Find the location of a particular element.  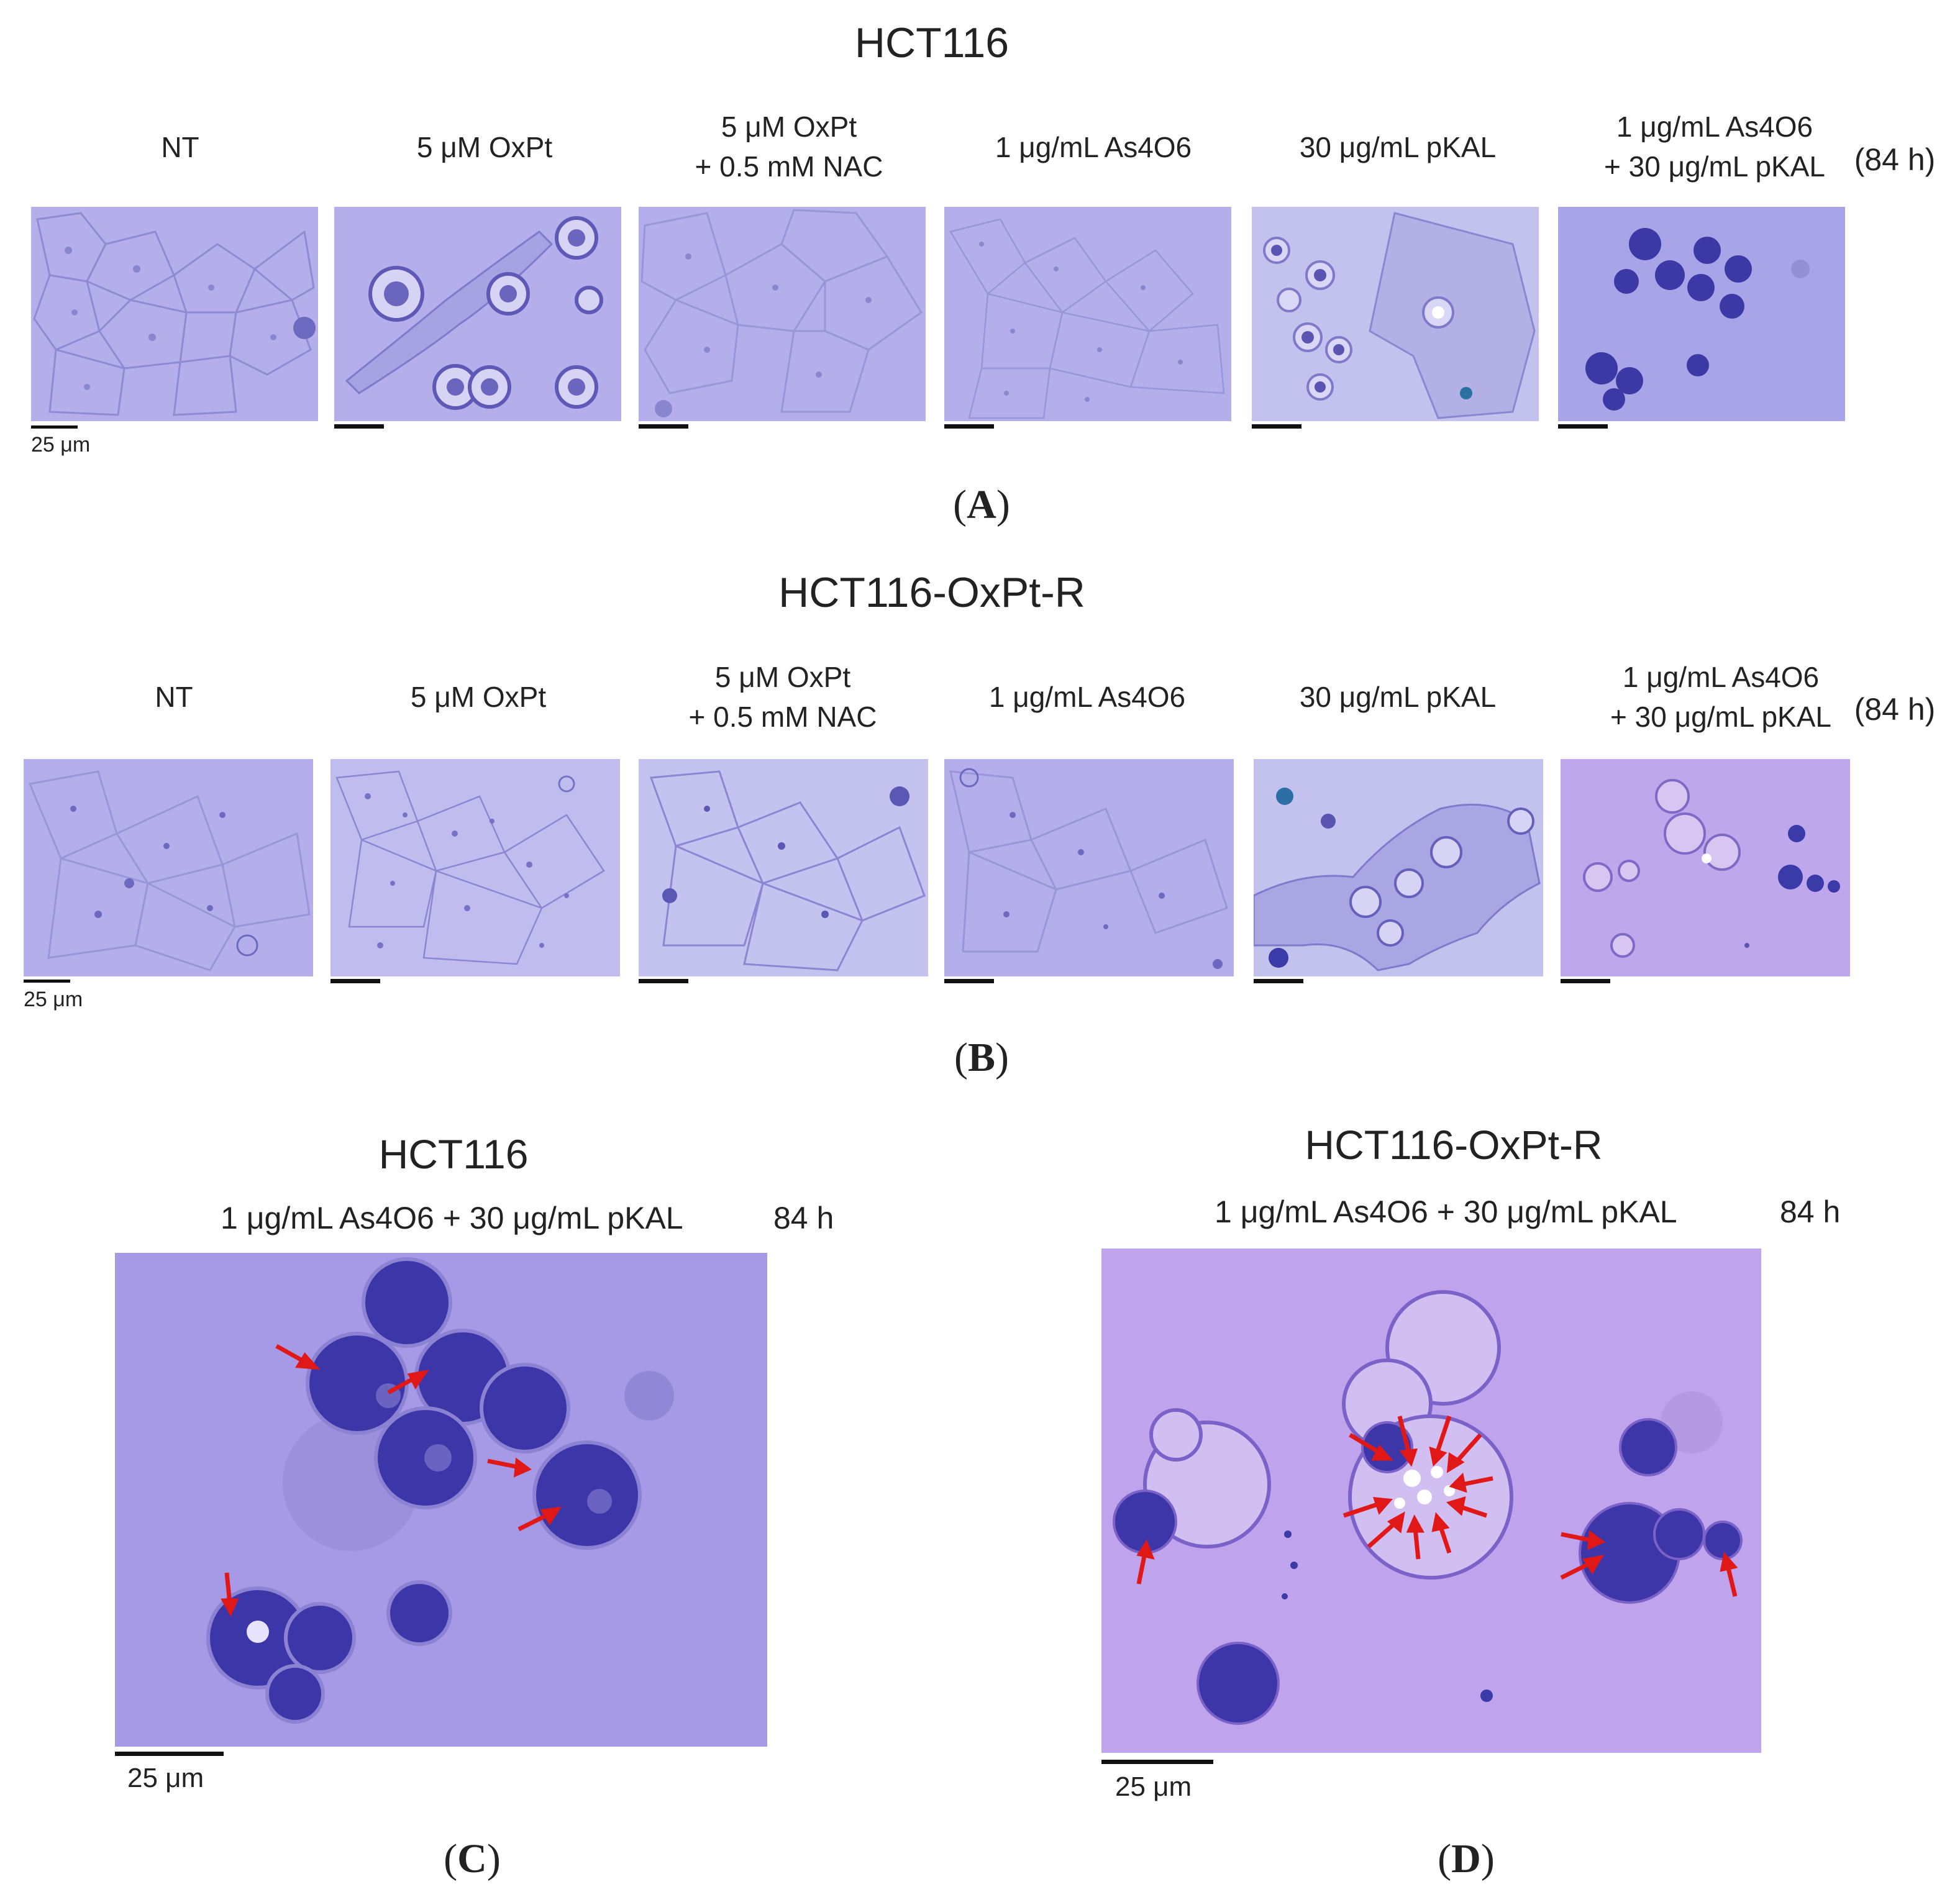

scale-bar-c-label: 25 μm is located at coordinates (165, 1778).